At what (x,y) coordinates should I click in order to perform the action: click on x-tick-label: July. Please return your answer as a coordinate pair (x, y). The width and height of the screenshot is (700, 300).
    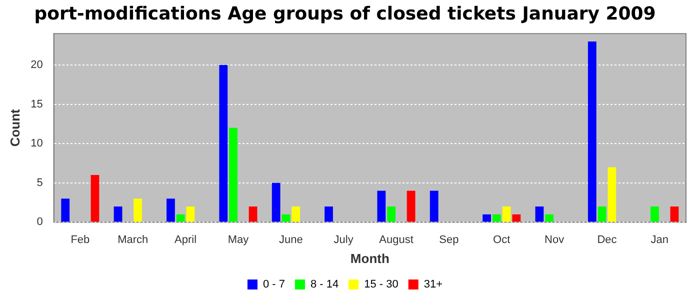
    Looking at the image, I should click on (344, 240).